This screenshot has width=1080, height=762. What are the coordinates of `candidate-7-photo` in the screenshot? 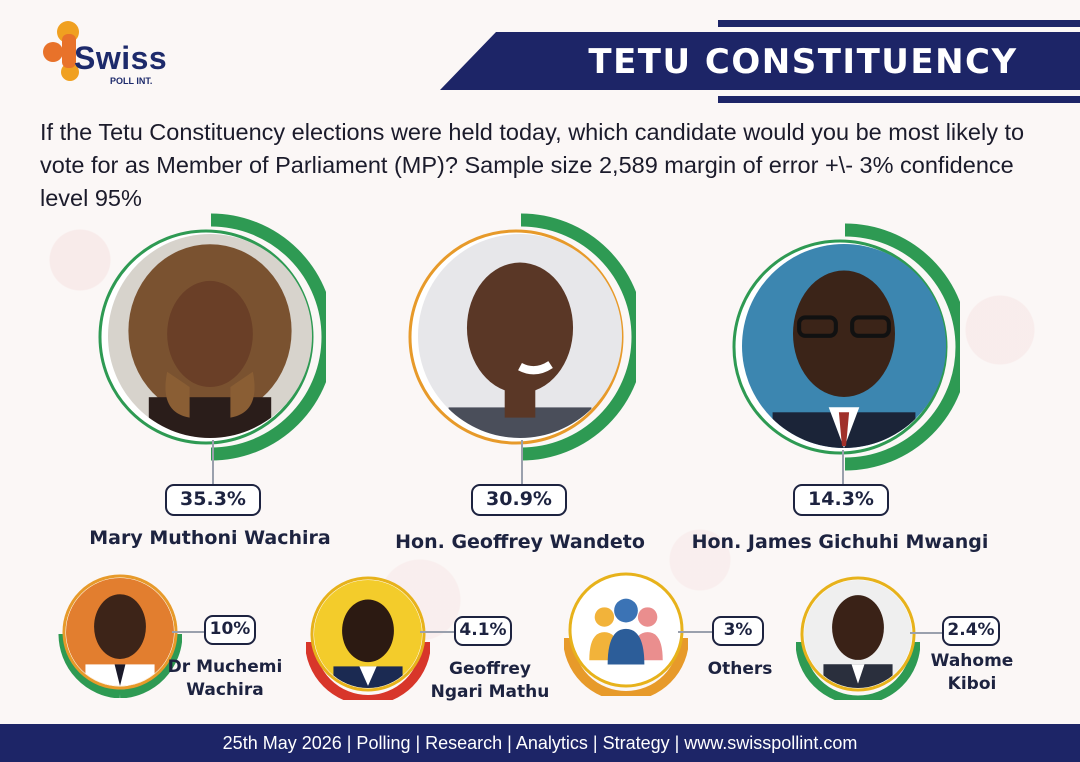 It's located at (858, 634).